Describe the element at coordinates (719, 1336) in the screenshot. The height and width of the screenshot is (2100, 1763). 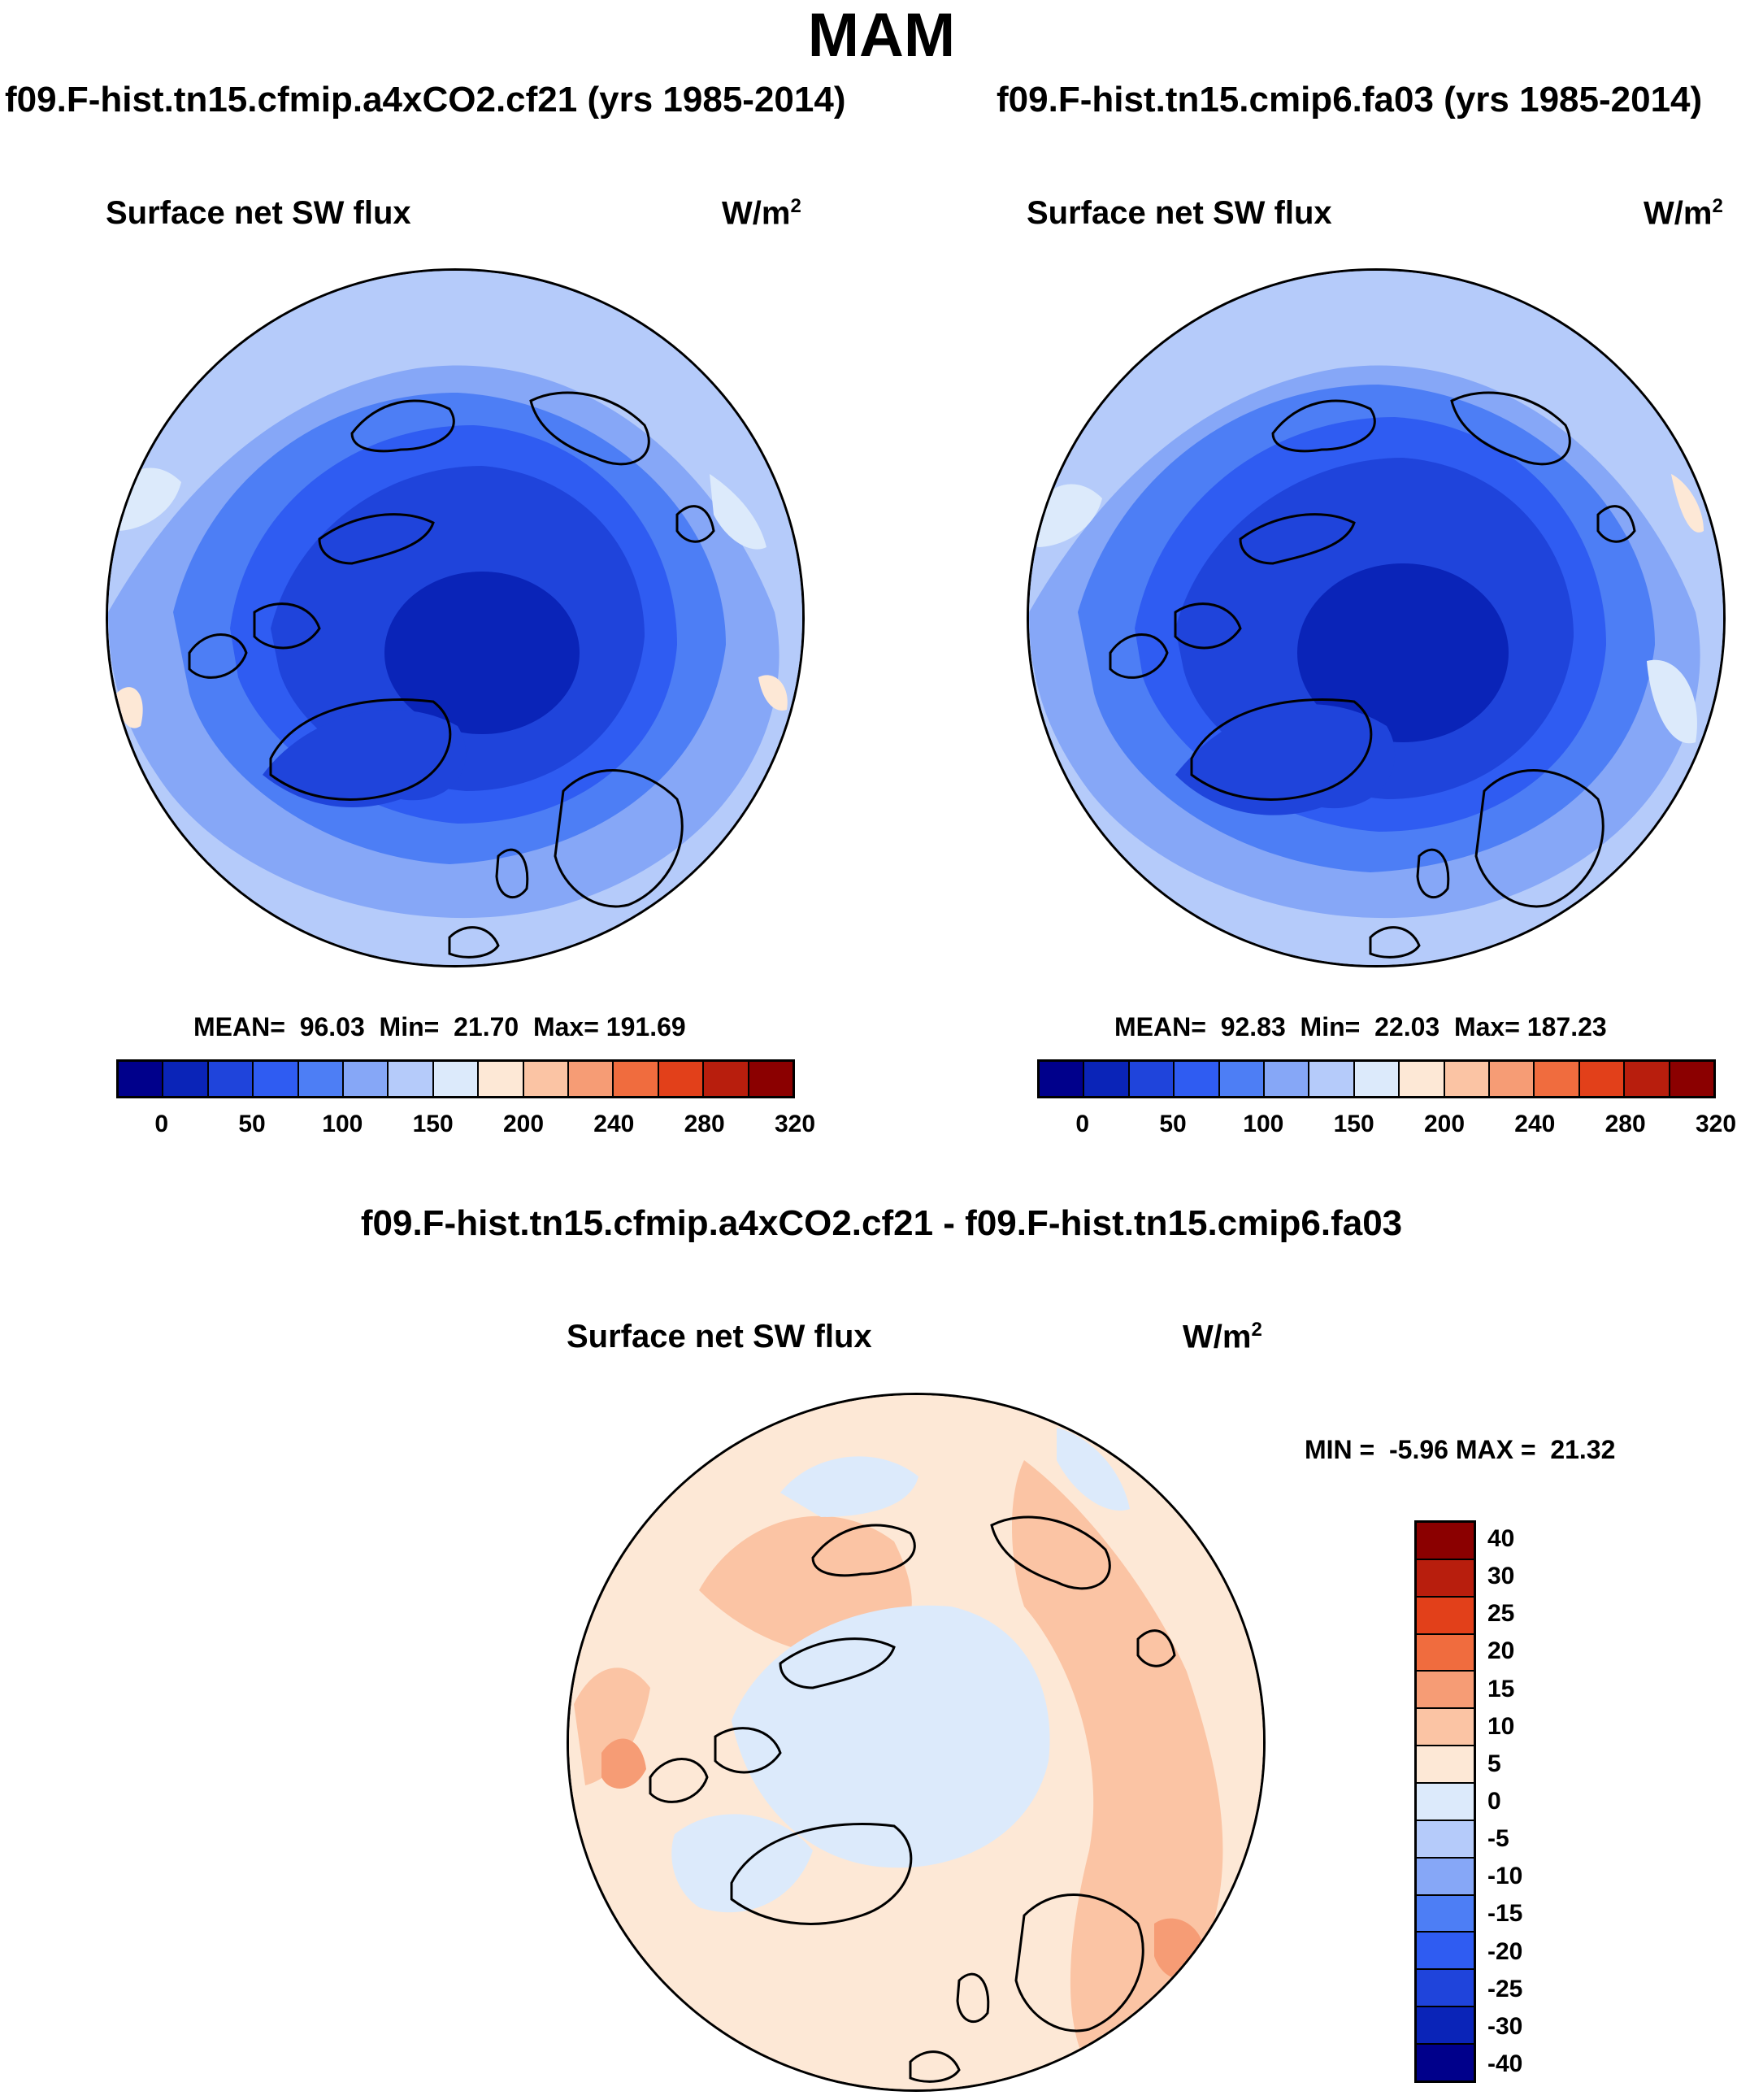
I see `panel3-variable-title: Surface net SW flux` at that location.